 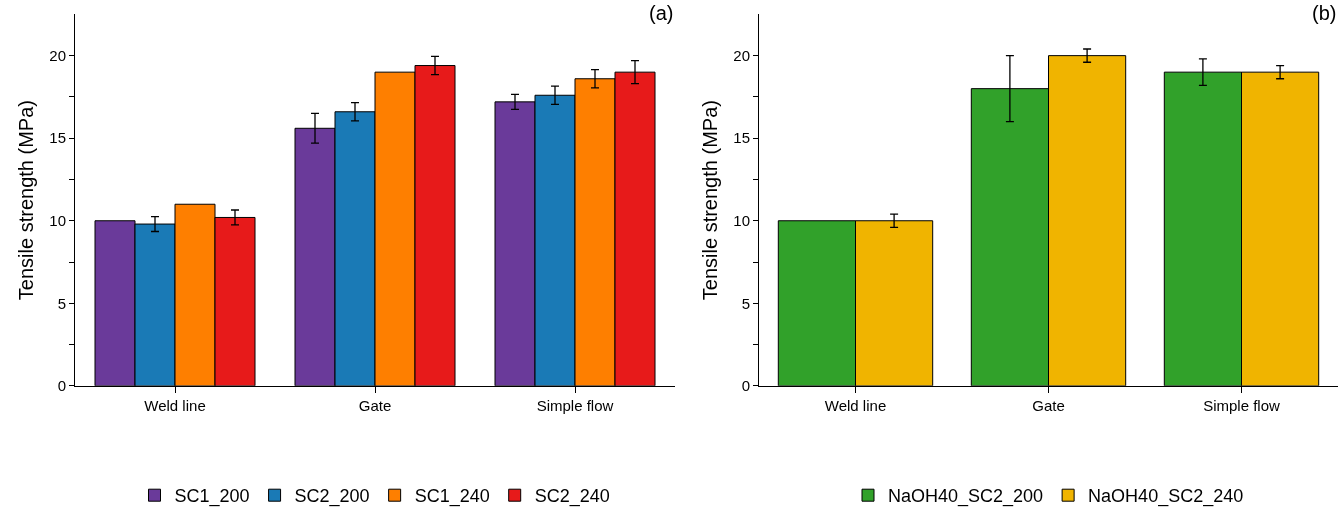 I want to click on legend-label: SC1_240, so click(x=452, y=497).